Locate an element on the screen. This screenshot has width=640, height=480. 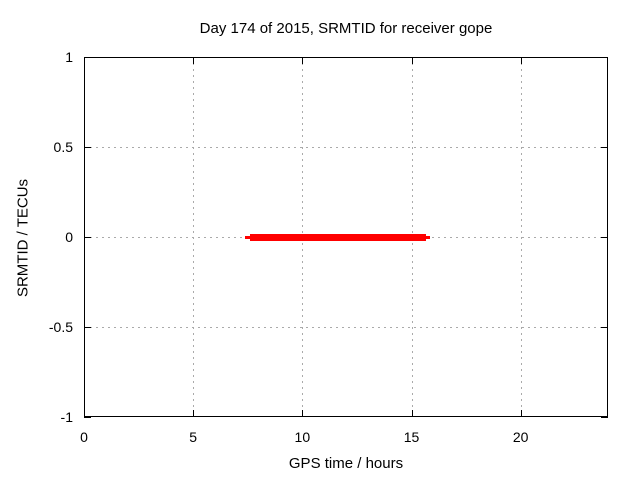
x-axis-label: GPS time / hours is located at coordinates (346, 463).